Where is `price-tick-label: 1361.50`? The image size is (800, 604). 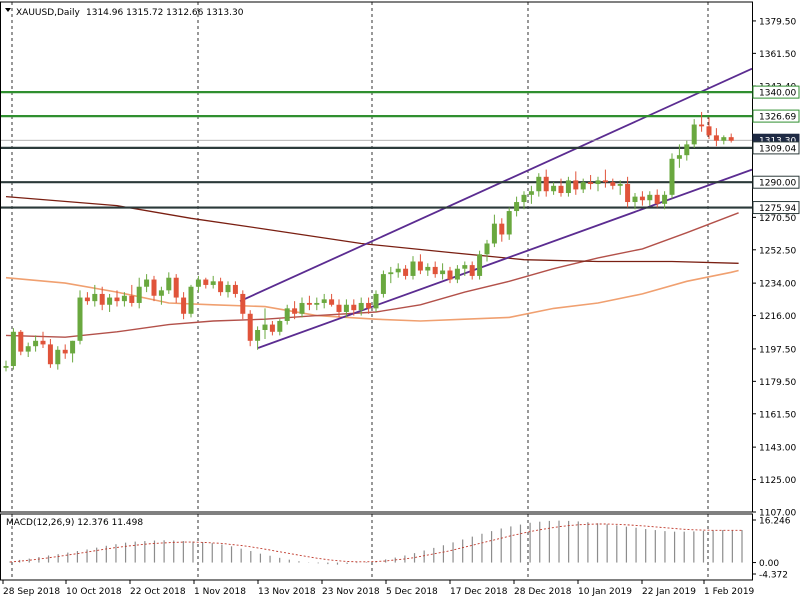 price-tick-label: 1361.50 is located at coordinates (777, 55).